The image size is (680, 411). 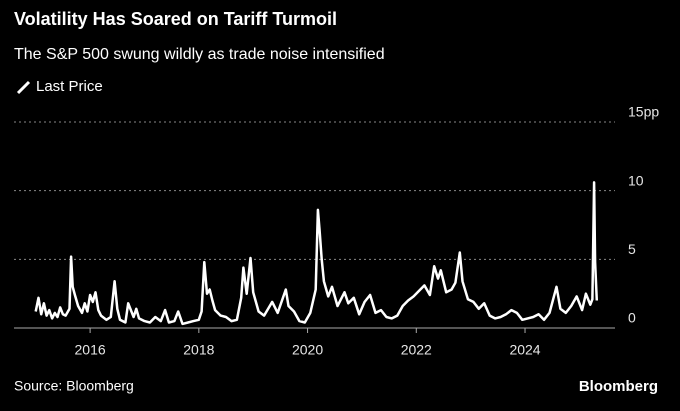 I want to click on brand: Bloomberg, so click(x=618, y=386).